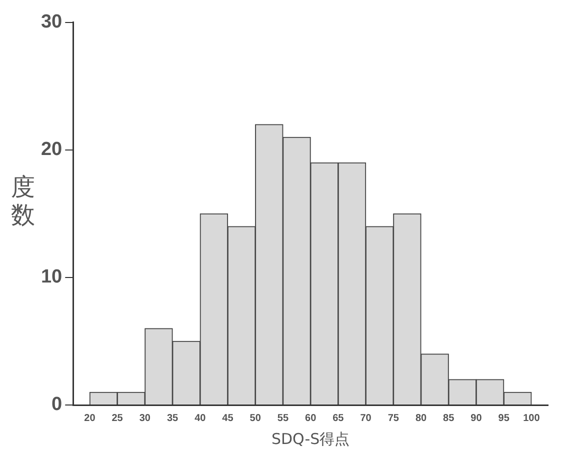 The height and width of the screenshot is (463, 571). What do you see at coordinates (145, 418) in the screenshot?
I see `x-tick-label: 30` at bounding box center [145, 418].